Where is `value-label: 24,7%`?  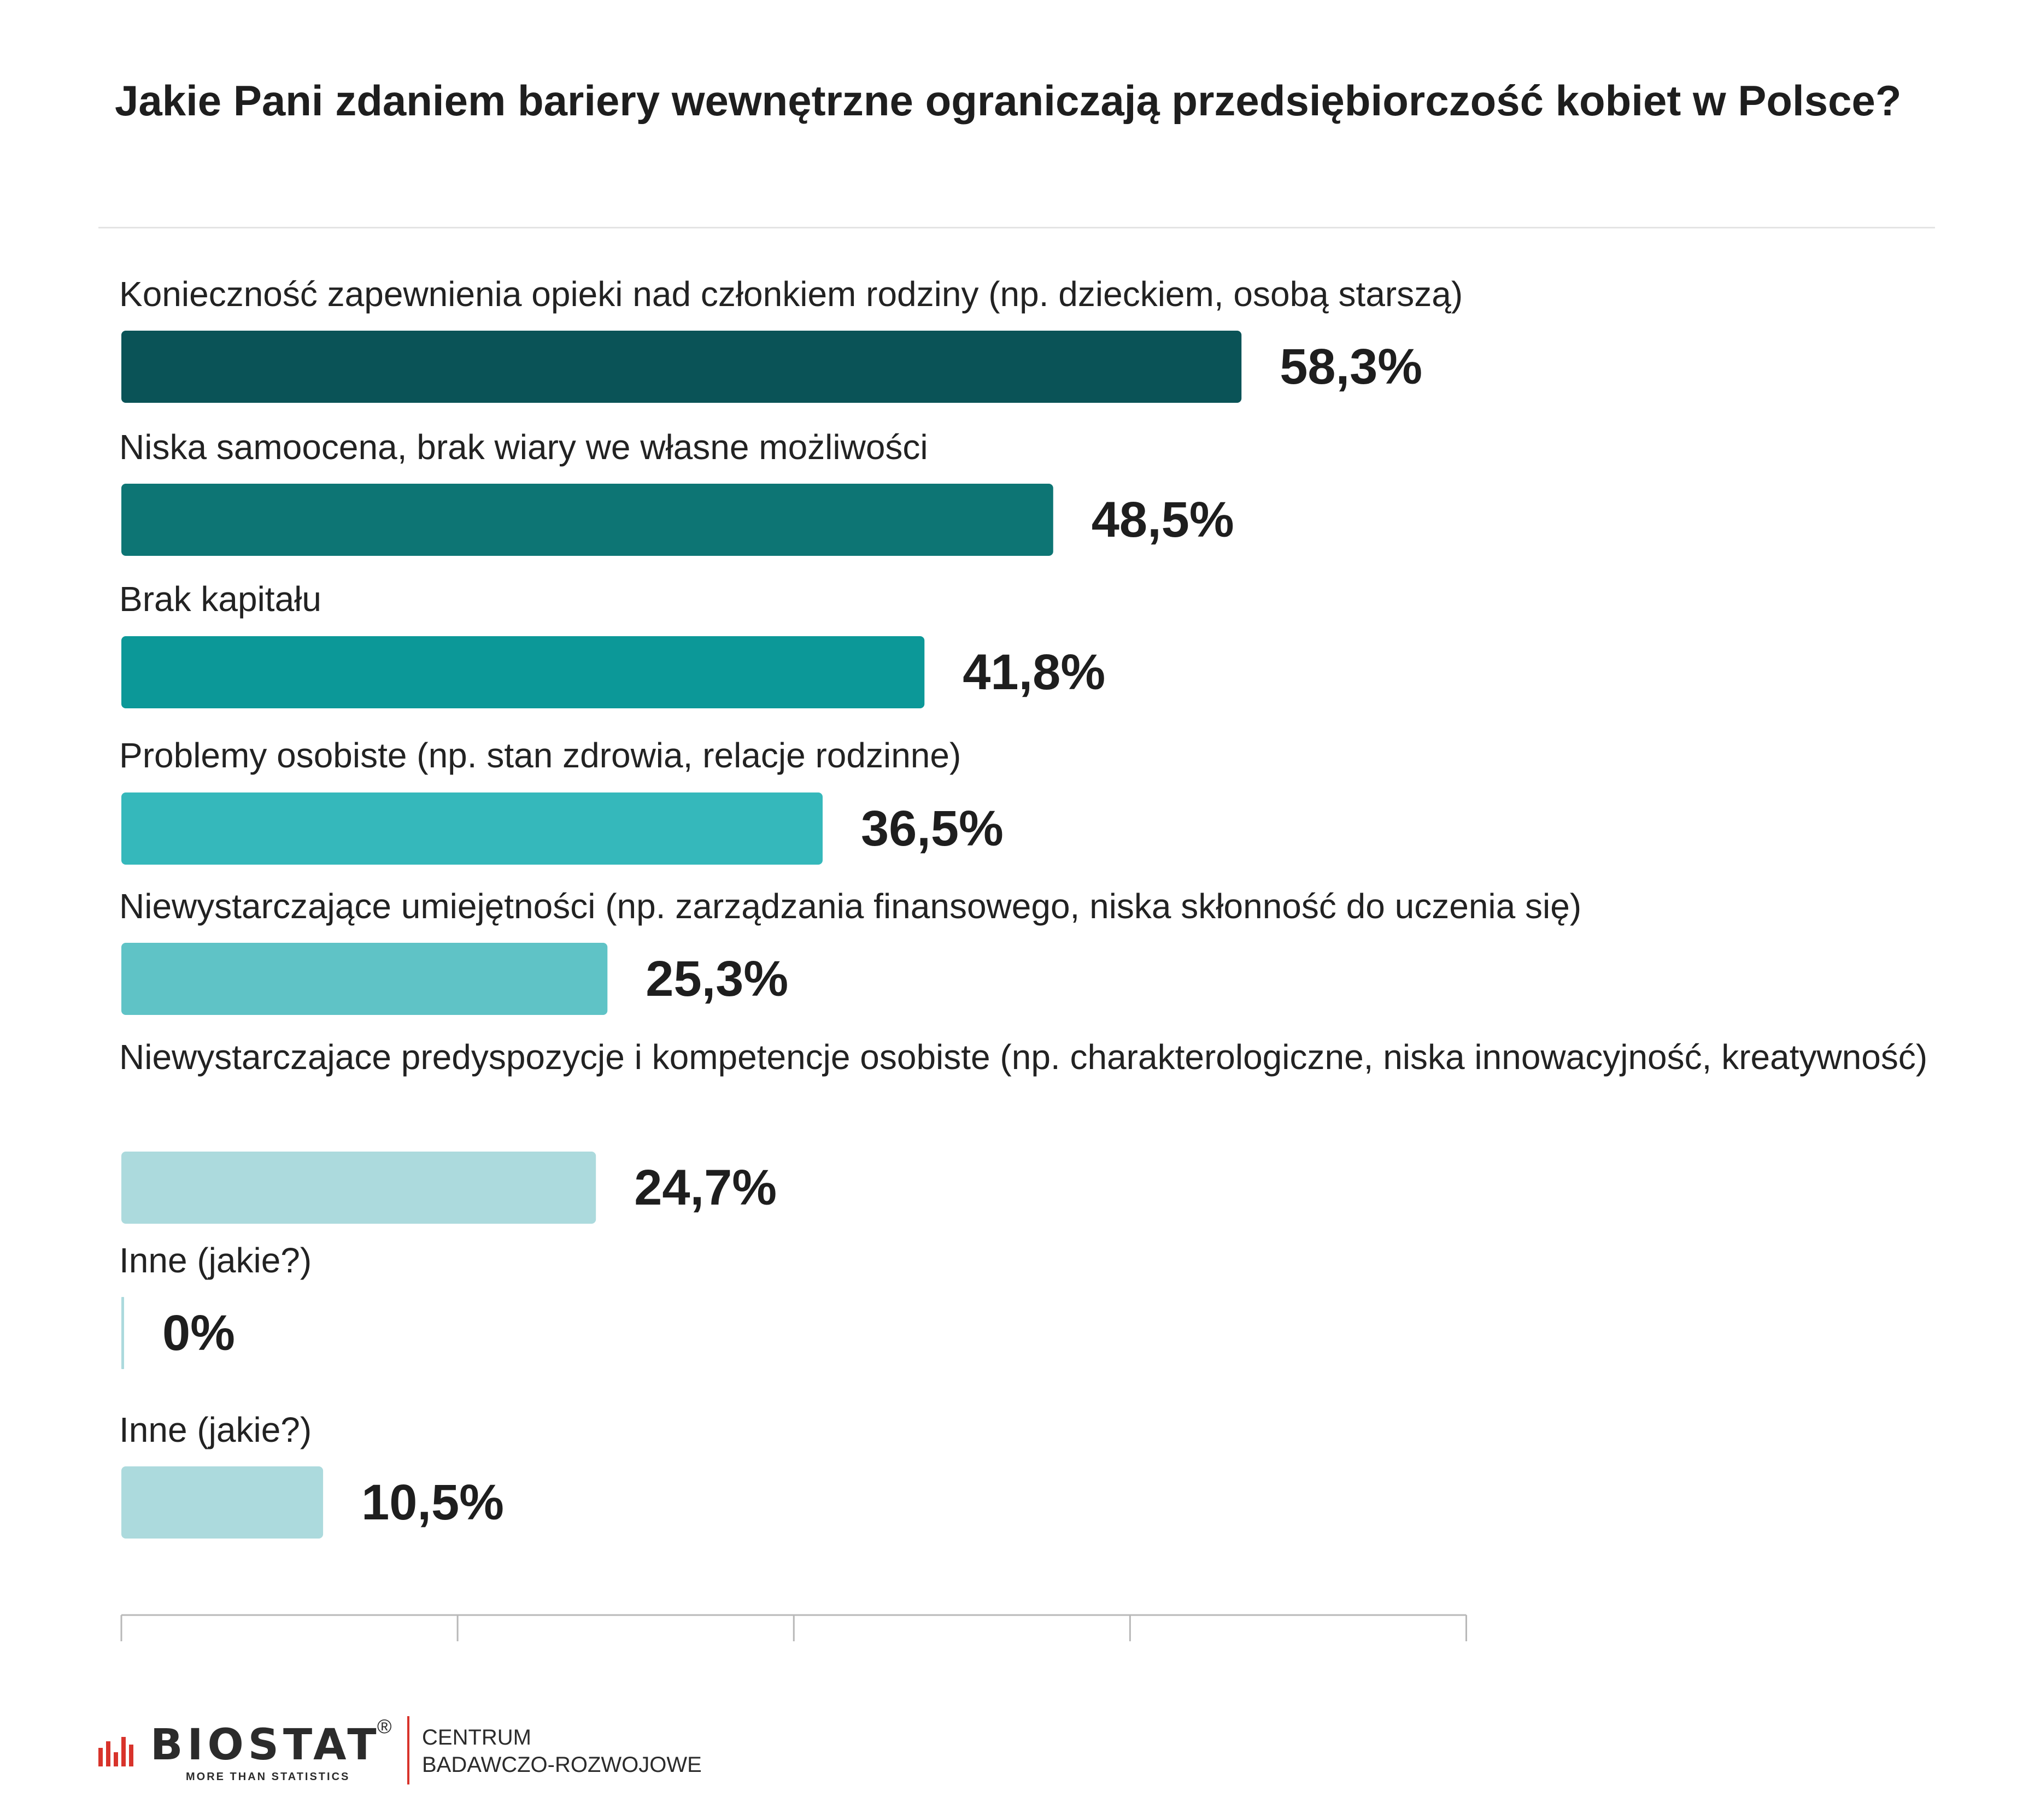 value-label: 24,7% is located at coordinates (706, 1188).